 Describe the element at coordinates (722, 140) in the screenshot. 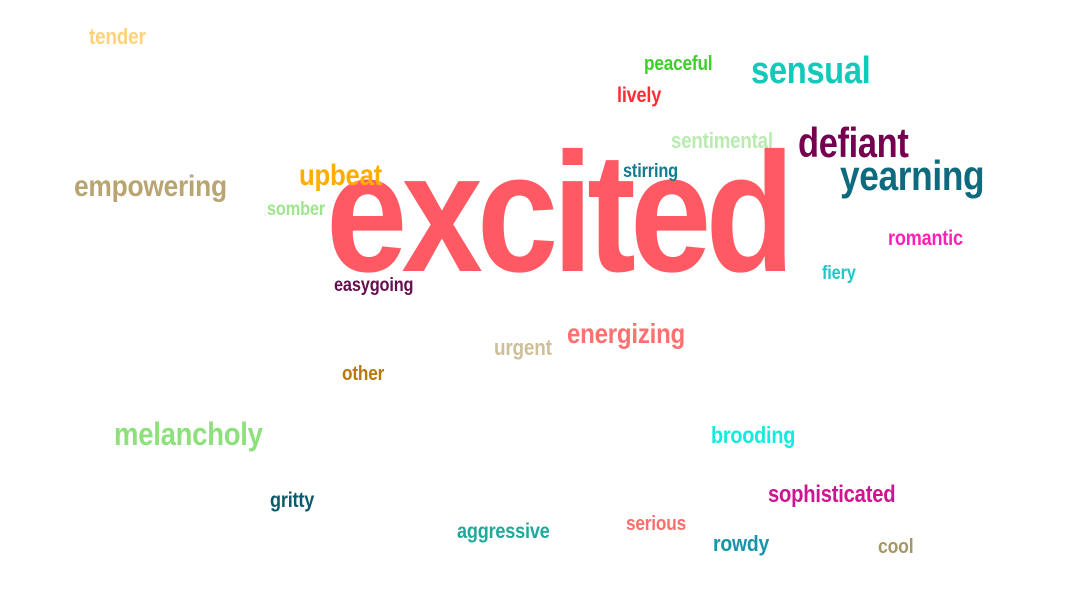

I see `word-sentimental: sentimental` at that location.